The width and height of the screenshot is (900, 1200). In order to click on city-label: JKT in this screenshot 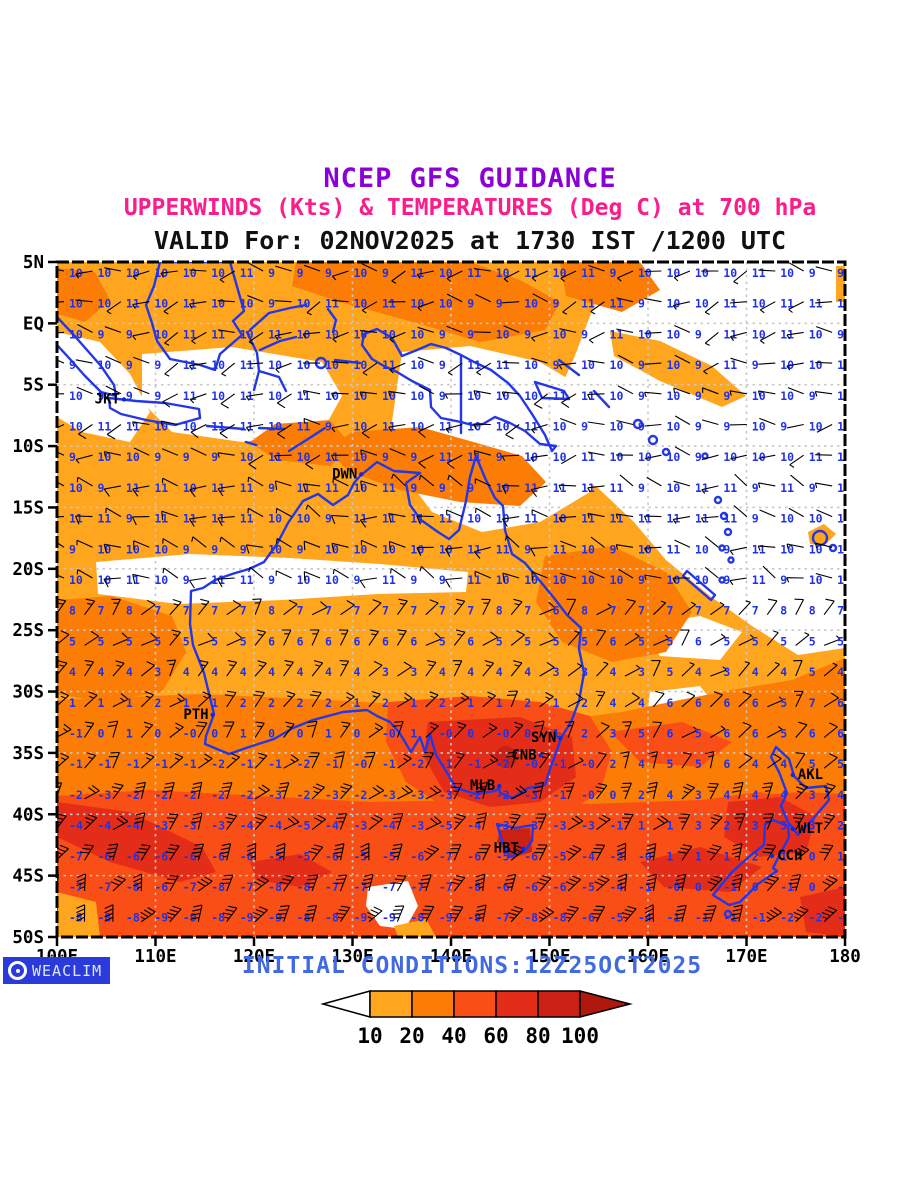, I will do `click(107, 399)`.